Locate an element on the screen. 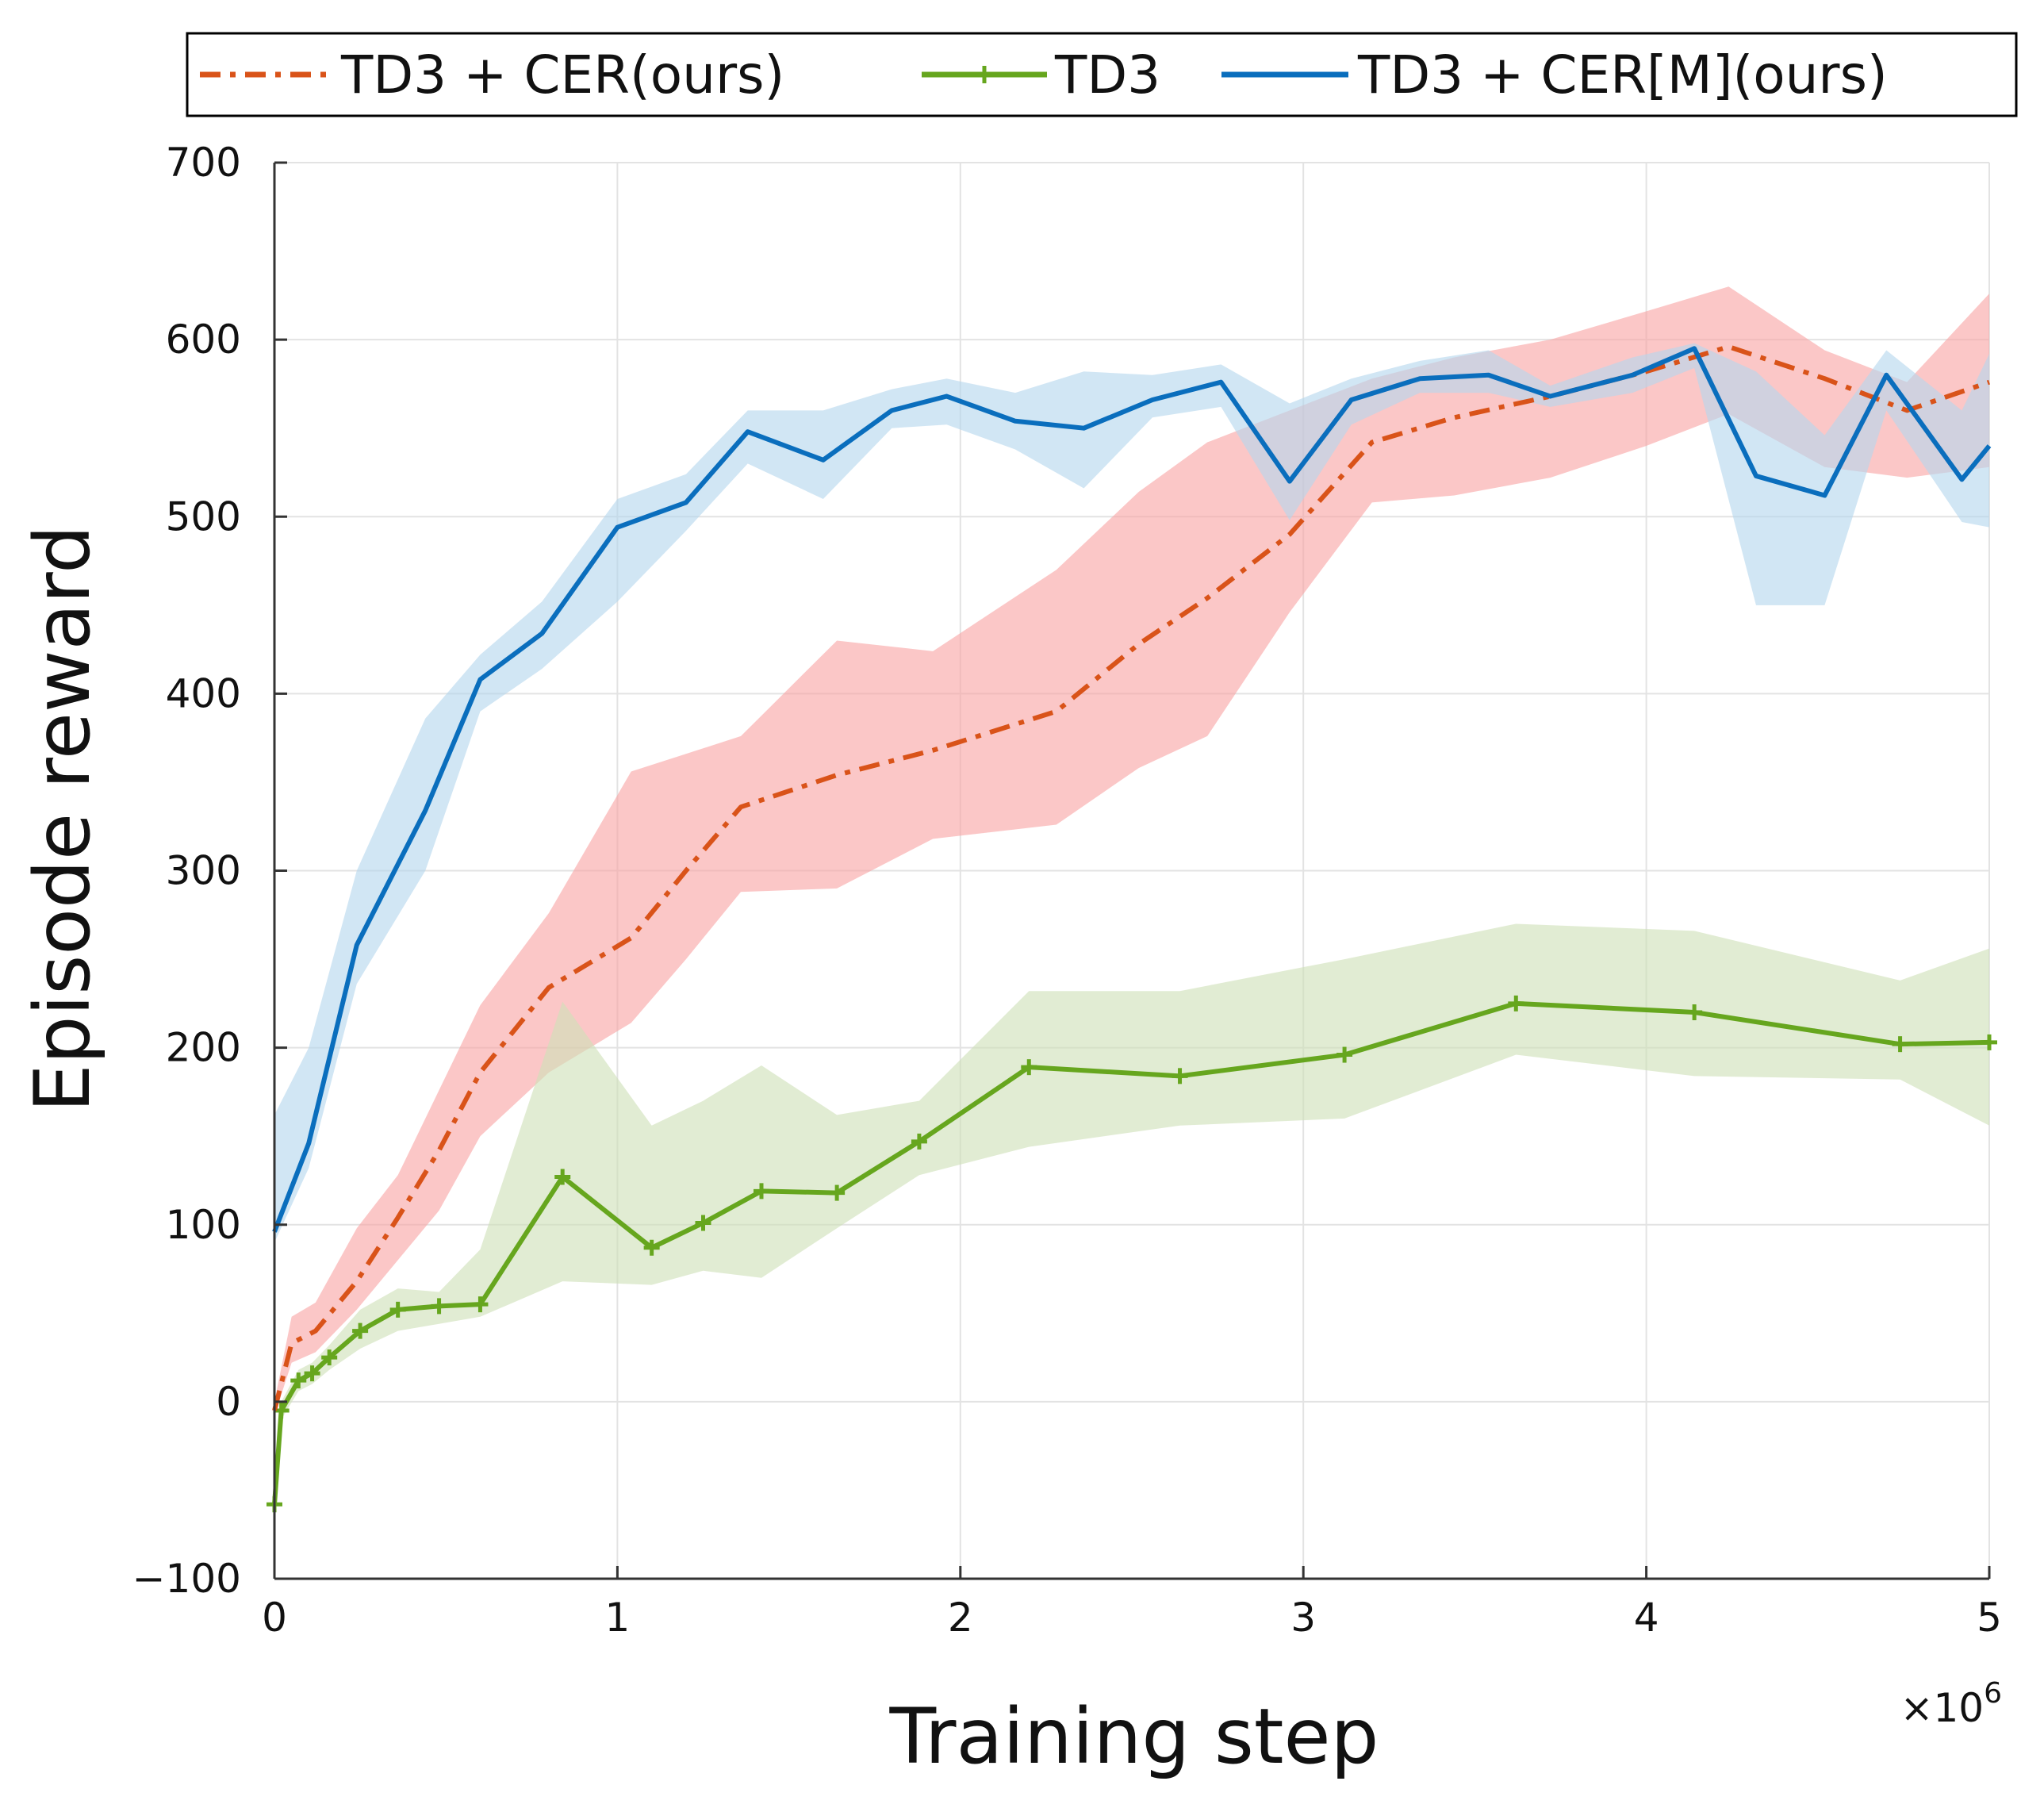 The width and height of the screenshot is (2044, 1808). legend: TD3 + CER(ours) TD3 TD3 + CER[M](ours) is located at coordinates (1102, 74).